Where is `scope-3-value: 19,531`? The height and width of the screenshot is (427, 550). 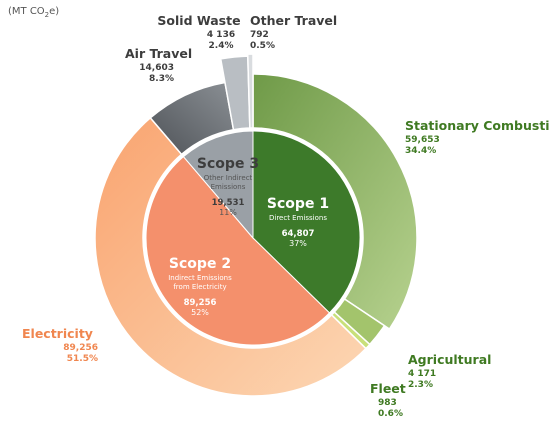
scope-3-value: 19,531 is located at coordinates (228, 203).